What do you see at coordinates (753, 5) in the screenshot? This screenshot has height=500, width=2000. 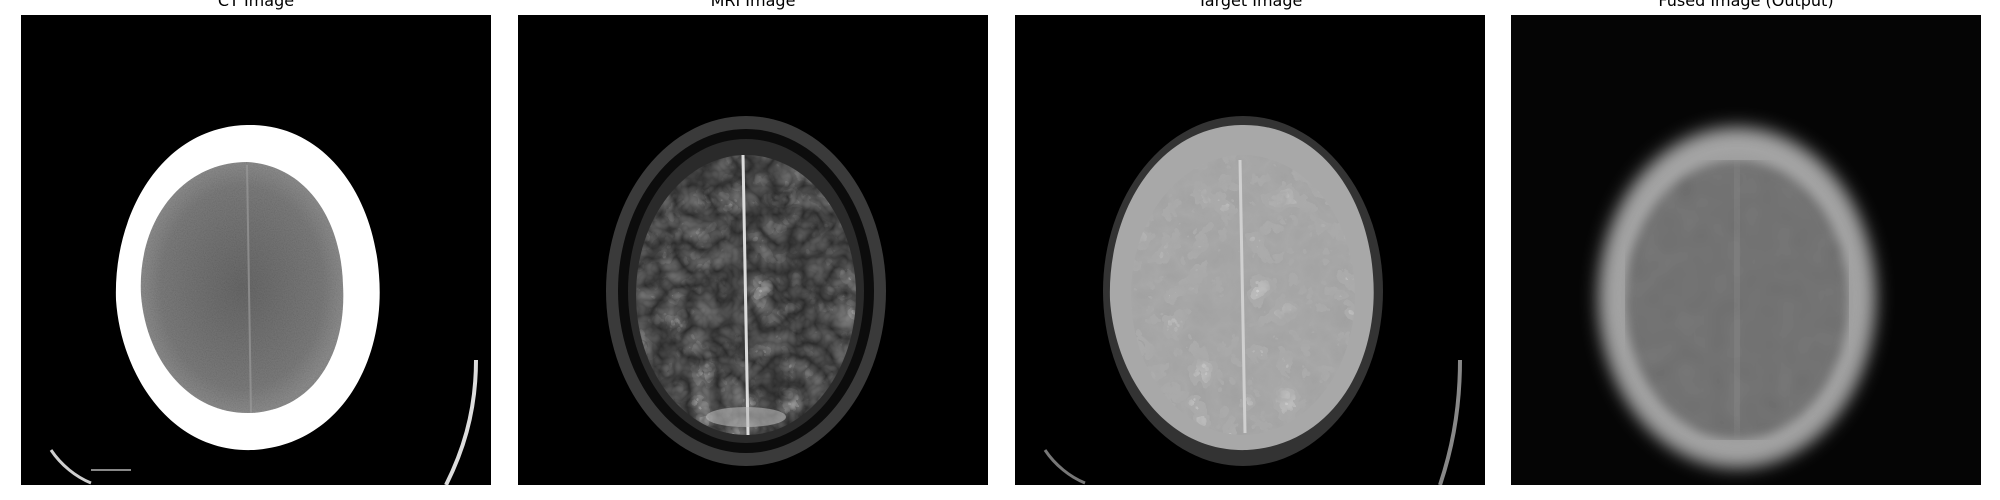 I see `mri-panel-title: MRI Image` at bounding box center [753, 5].